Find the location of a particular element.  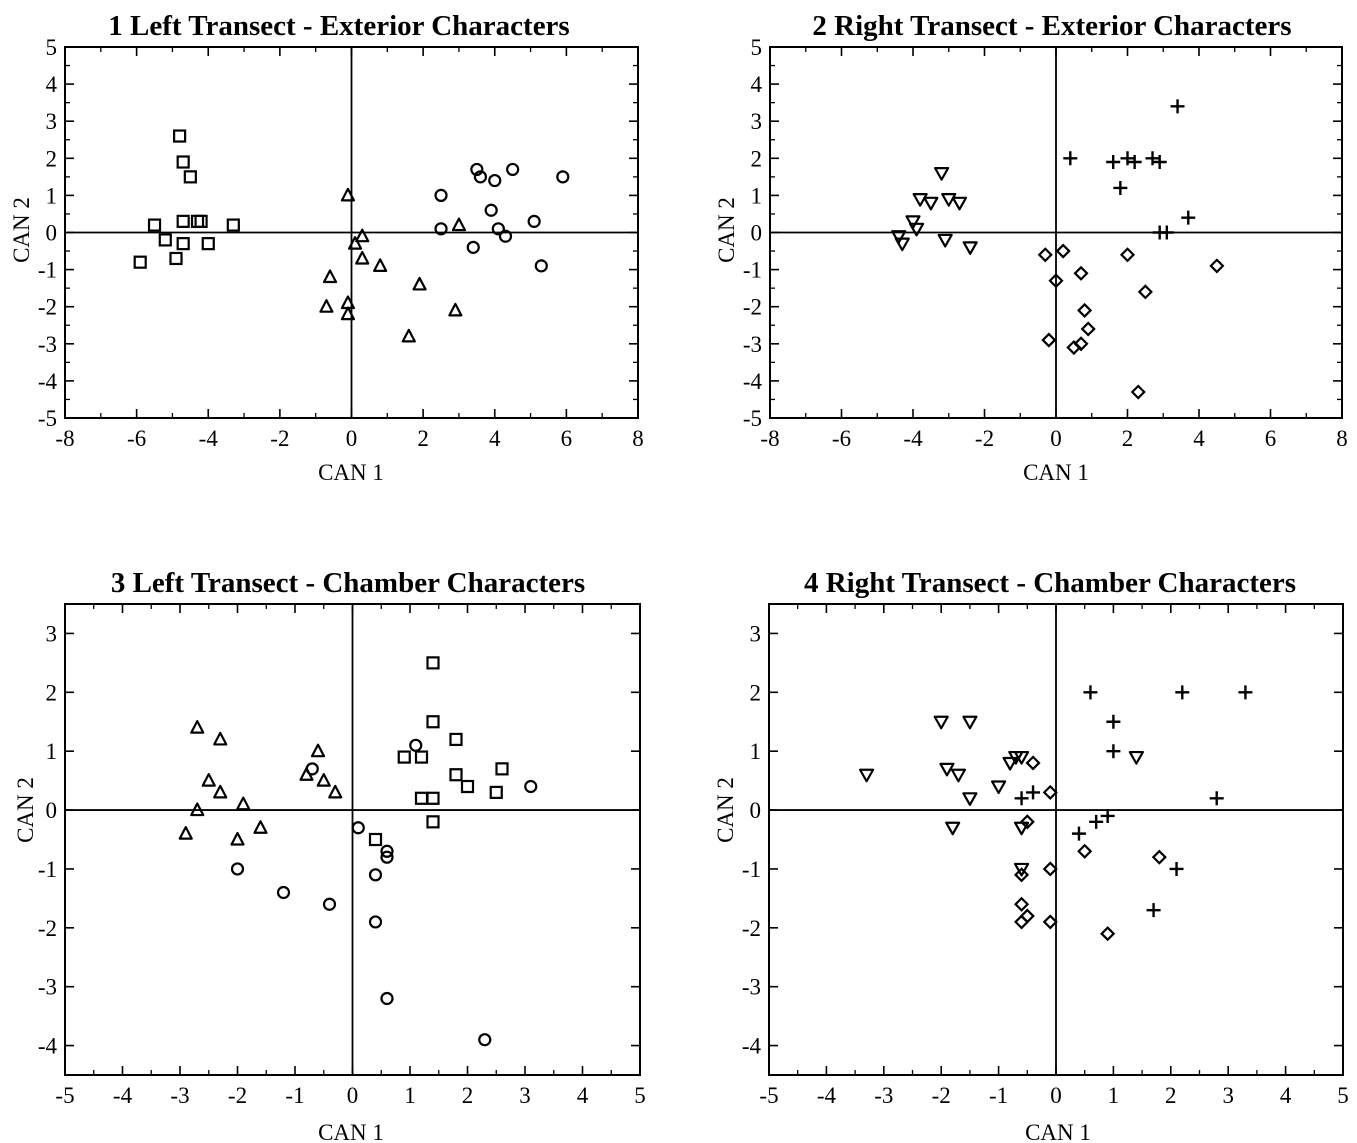

x-tick-label: 0 is located at coordinates (1056, 1095).